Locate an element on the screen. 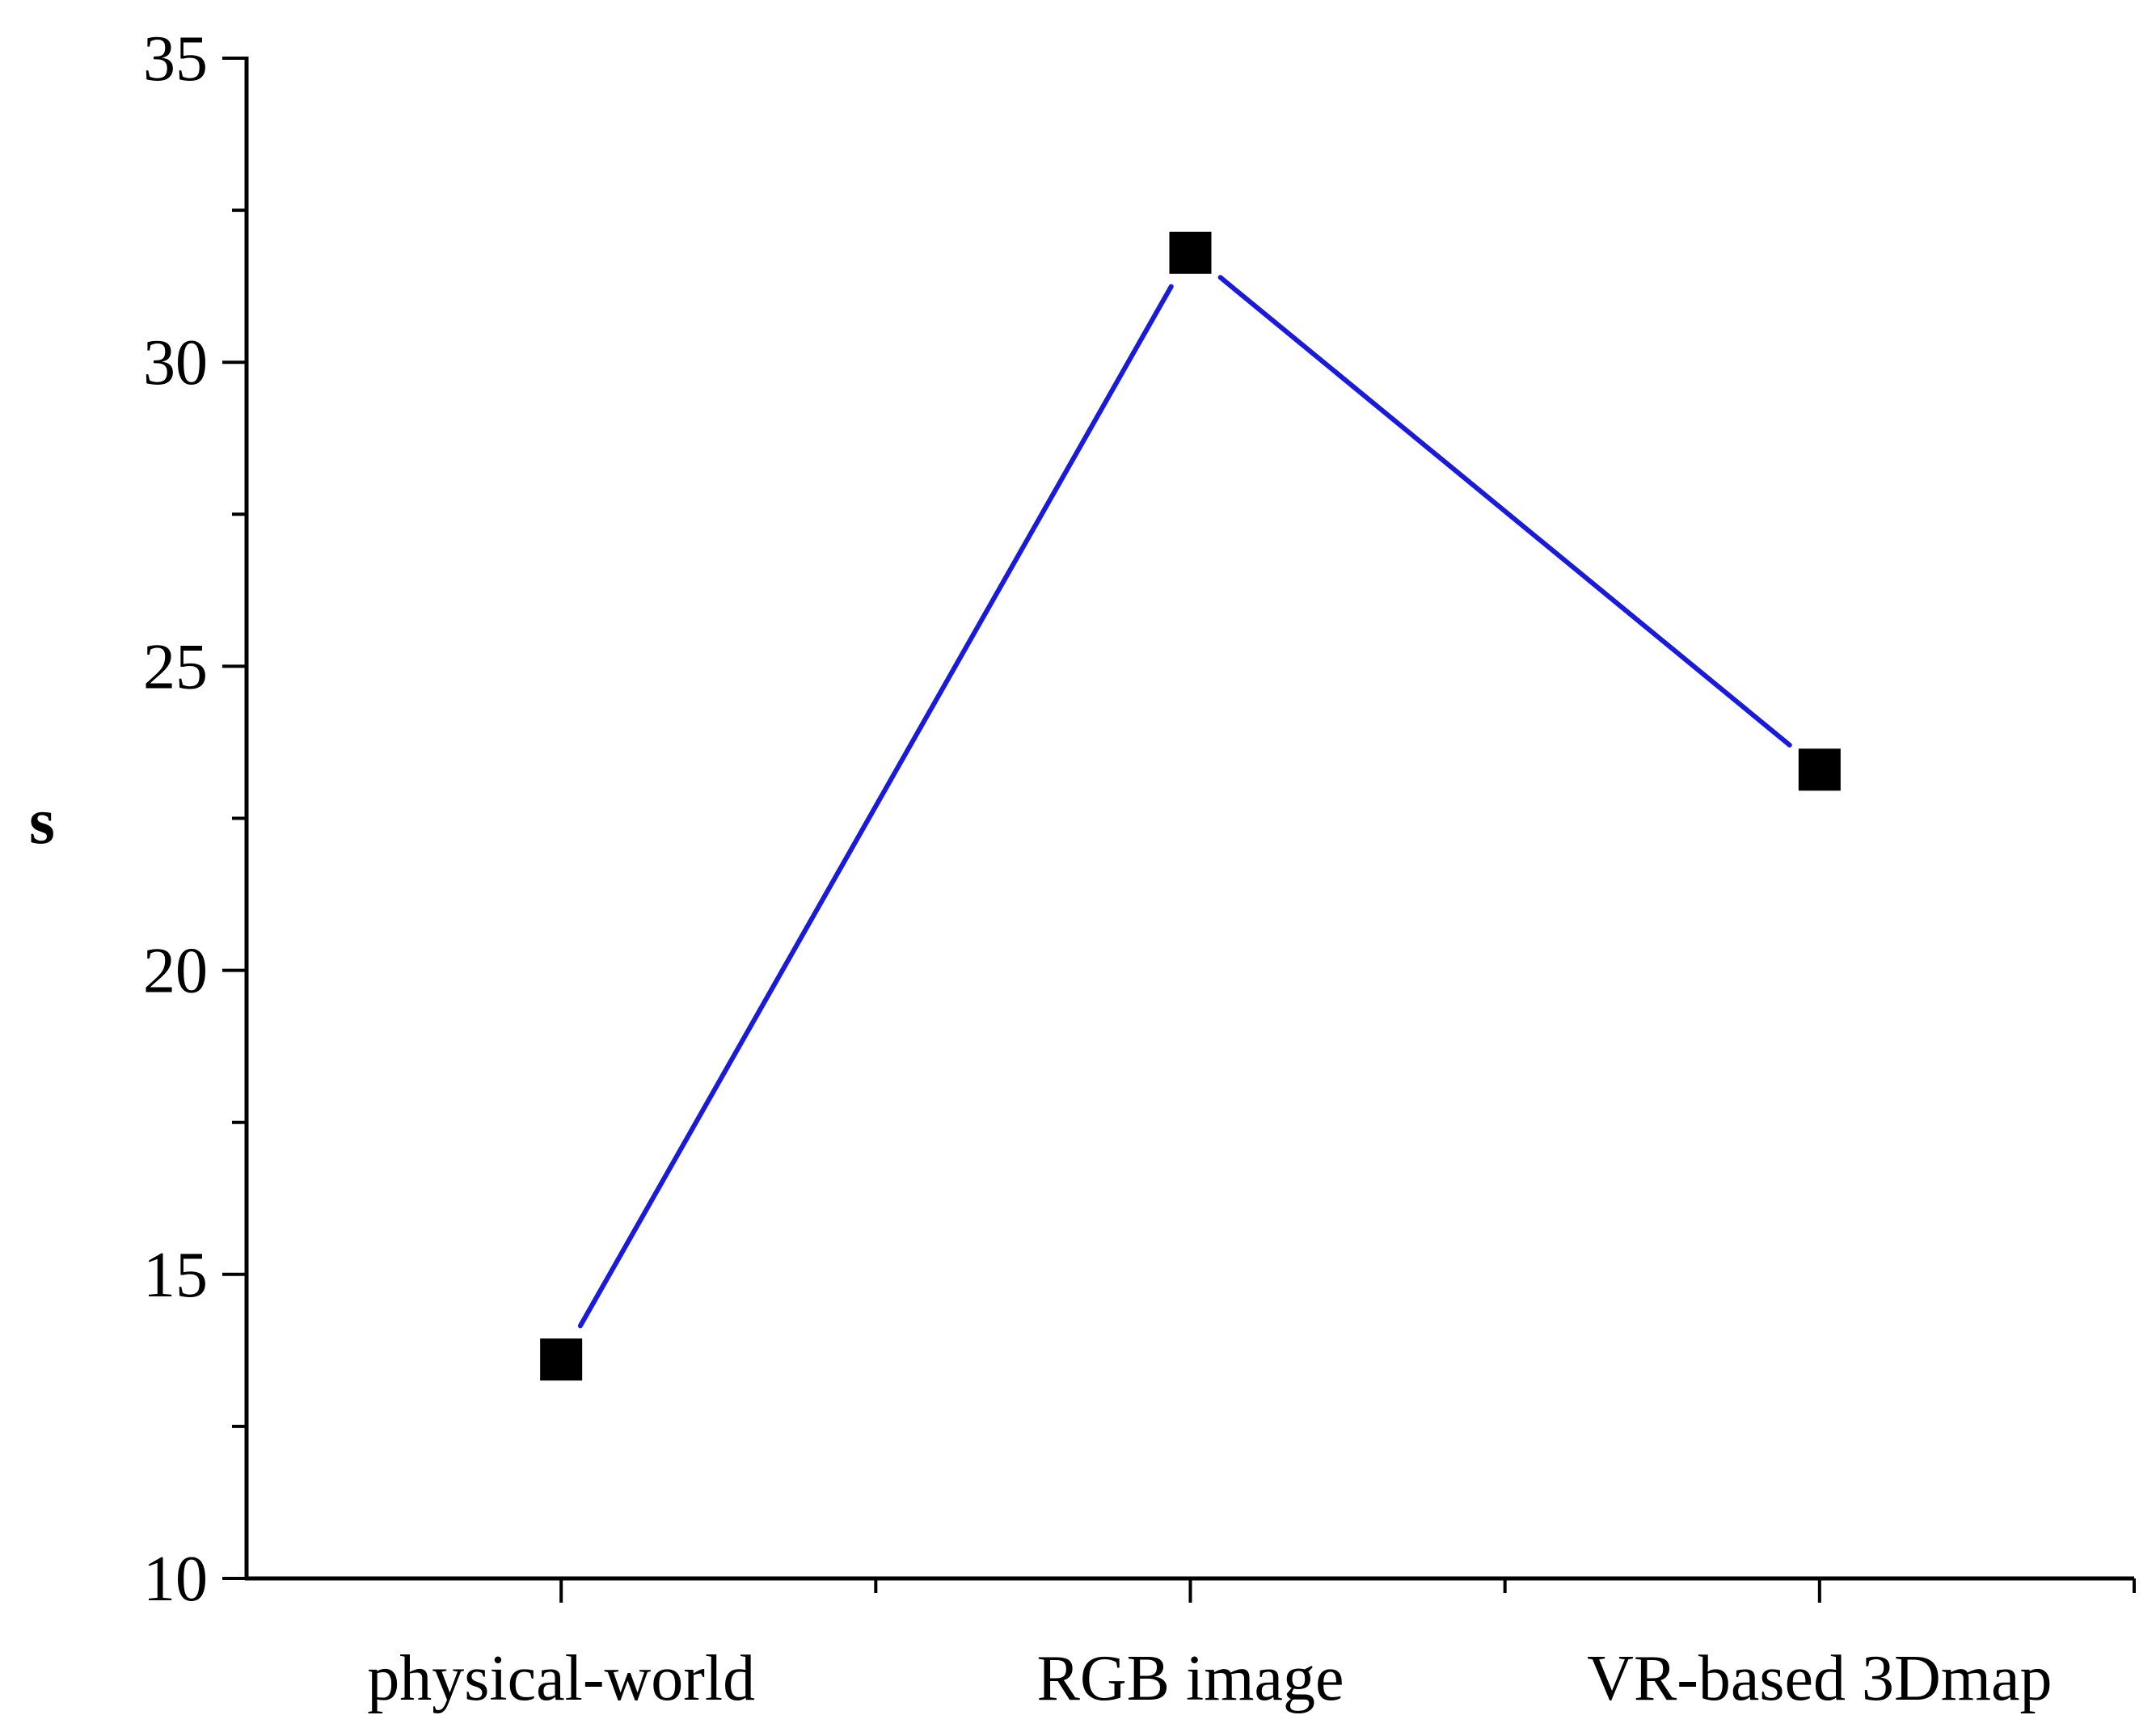 The height and width of the screenshot is (1732, 2156). y-tick-label: 20 is located at coordinates (176, 971).